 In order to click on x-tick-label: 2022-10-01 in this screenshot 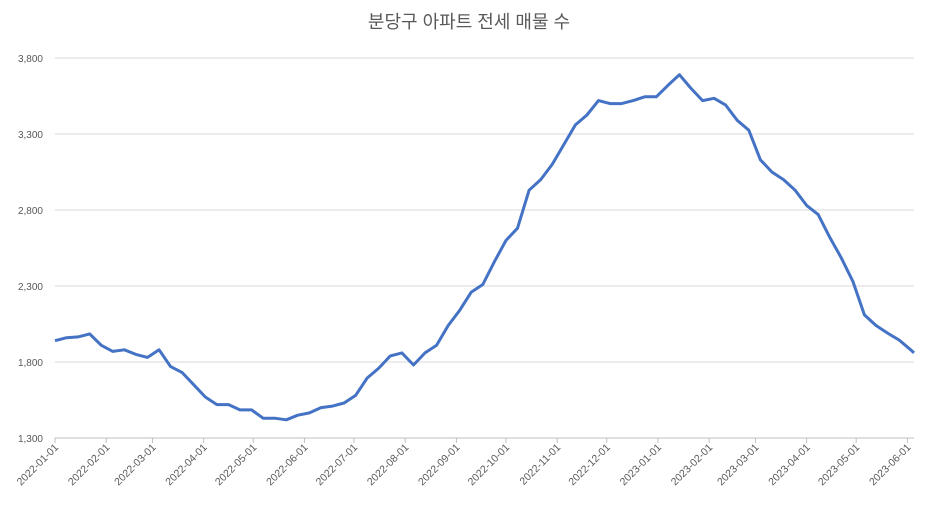, I will do `click(489, 465)`.